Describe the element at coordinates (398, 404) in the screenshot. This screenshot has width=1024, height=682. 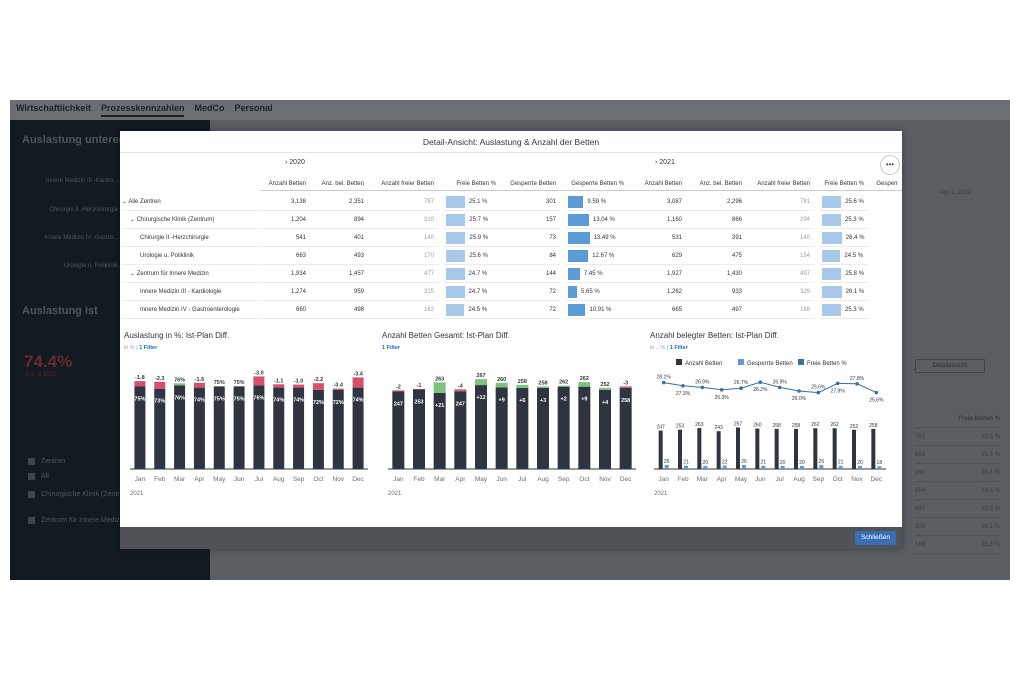
I see `bar-label: 247` at that location.